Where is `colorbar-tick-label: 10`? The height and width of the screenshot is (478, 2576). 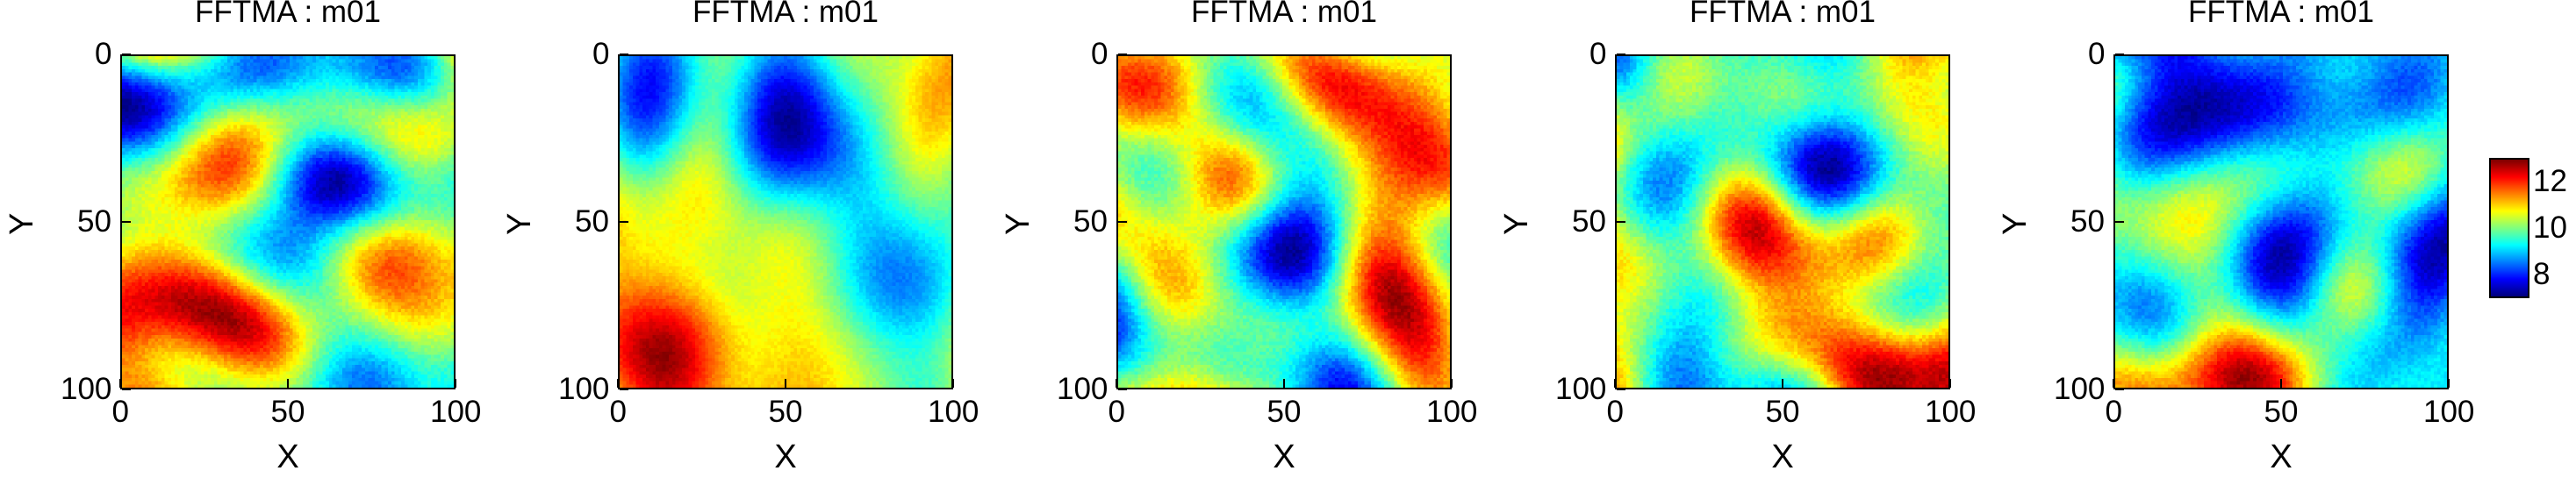
colorbar-tick-label: 10 is located at coordinates (2550, 227).